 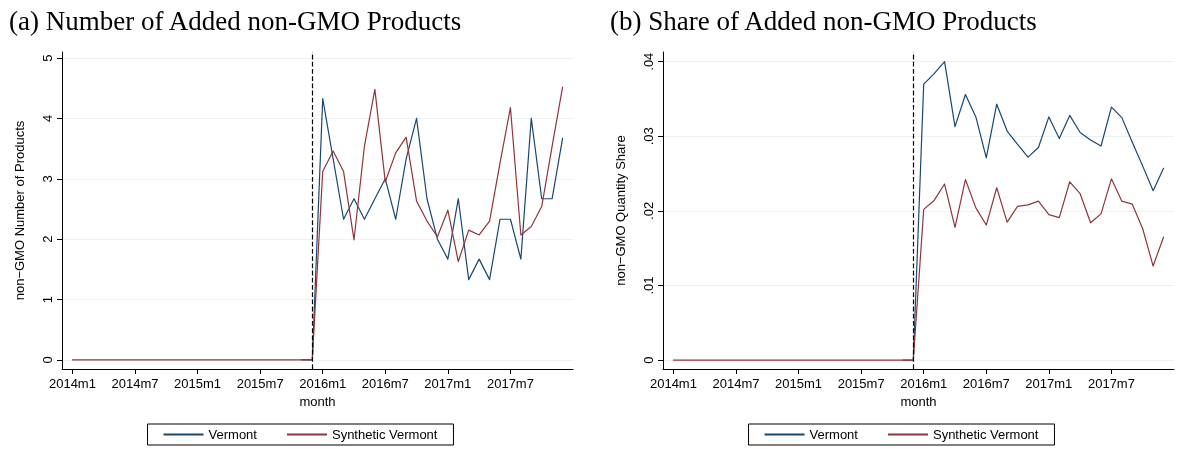 What do you see at coordinates (620, 210) in the screenshot?
I see `y-axis-title: non−GMO Quantity Share` at bounding box center [620, 210].